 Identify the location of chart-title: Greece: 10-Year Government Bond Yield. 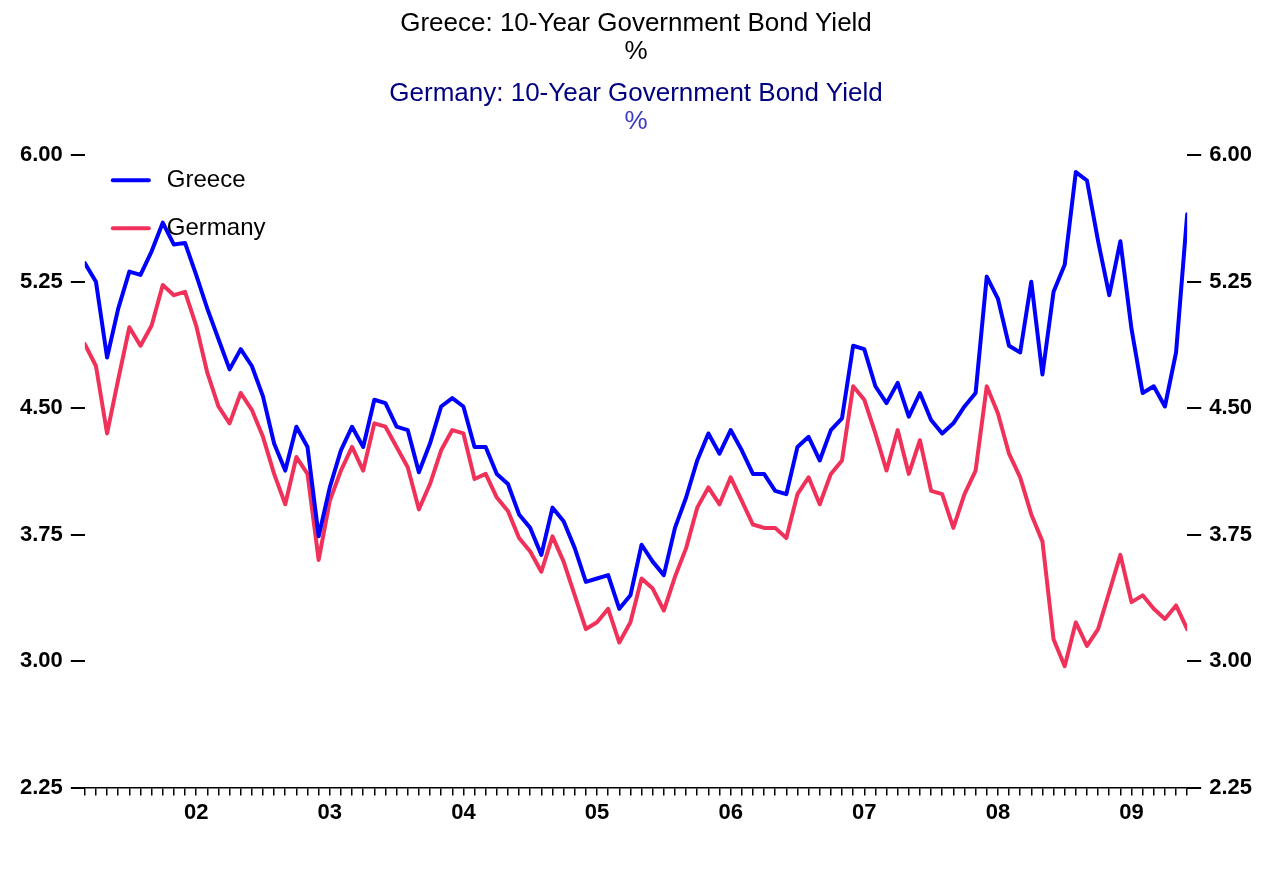
(636, 22).